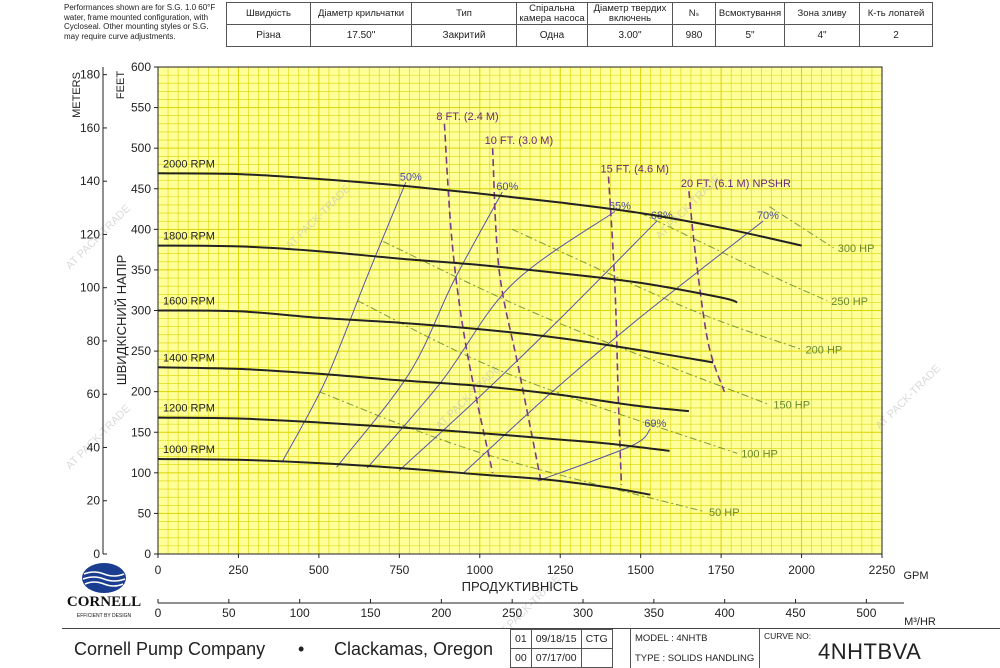 The width and height of the screenshot is (1000, 668). Describe the element at coordinates (521, 658) in the screenshot. I see `rev-number: 00` at that location.